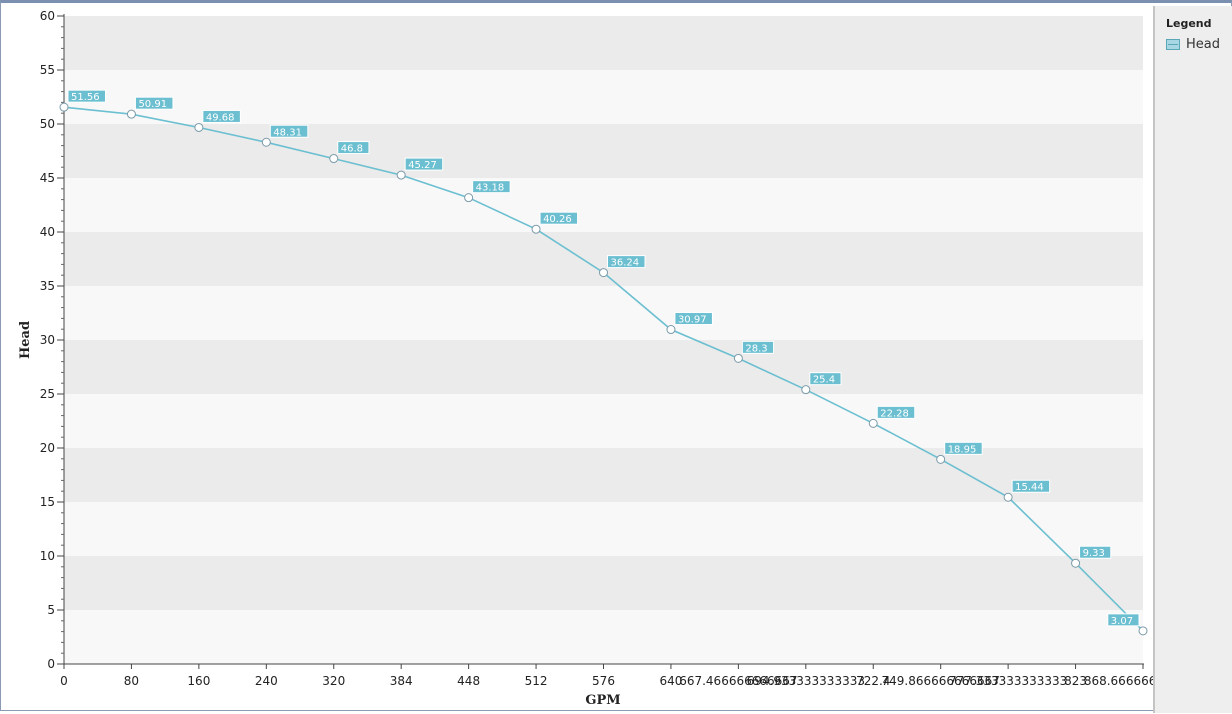 The image size is (1232, 714). What do you see at coordinates (47, 70) in the screenshot?
I see `y-tick-label: 55` at bounding box center [47, 70].